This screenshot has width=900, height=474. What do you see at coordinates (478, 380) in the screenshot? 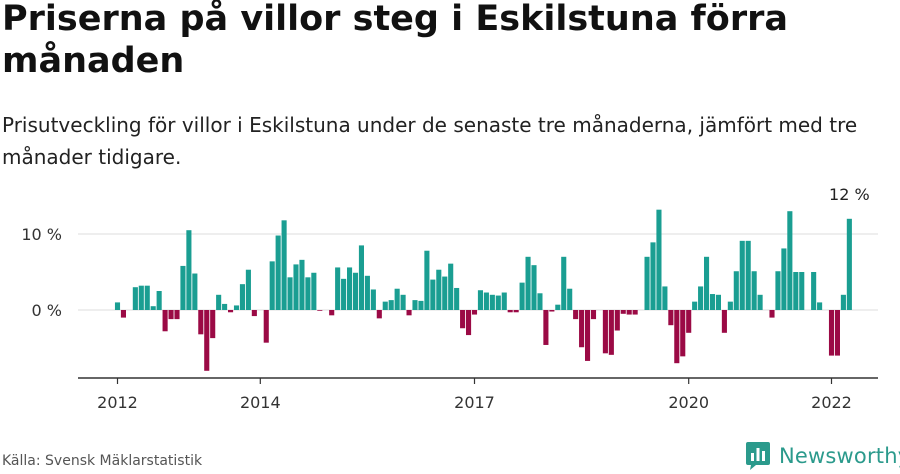
I see `x-axis` at bounding box center [478, 380].